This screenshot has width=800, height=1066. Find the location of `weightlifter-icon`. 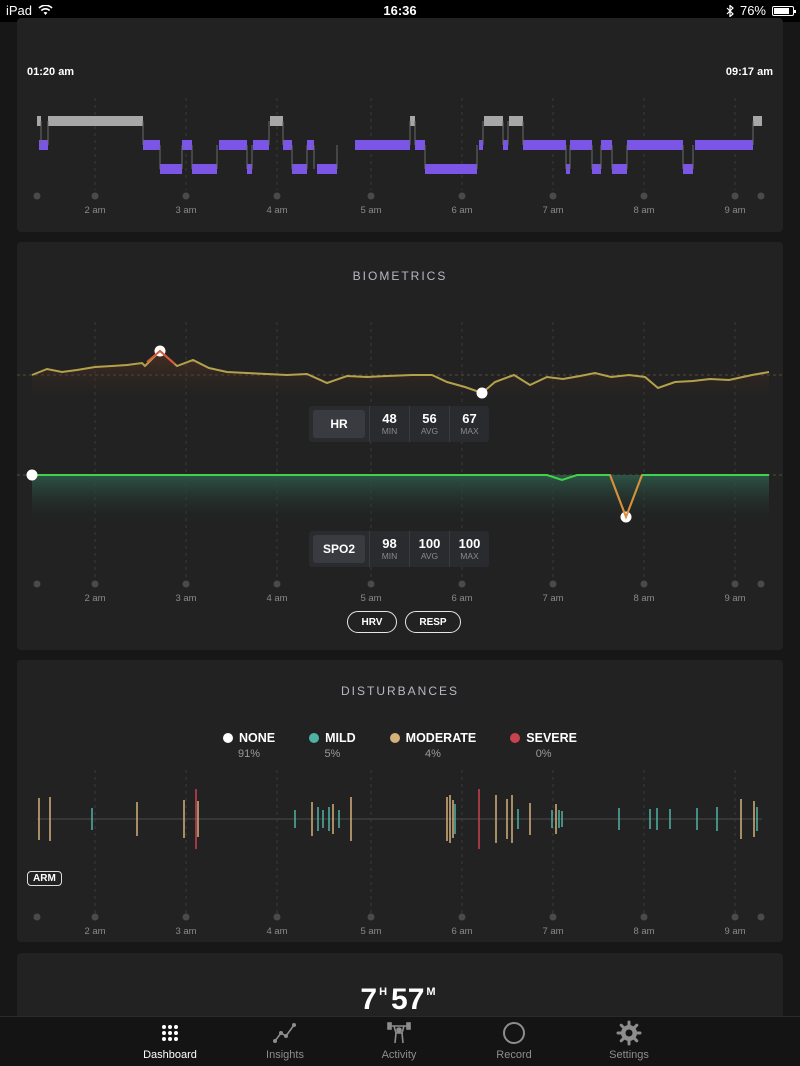

weightlifter-icon is located at coordinates (399, 1033).